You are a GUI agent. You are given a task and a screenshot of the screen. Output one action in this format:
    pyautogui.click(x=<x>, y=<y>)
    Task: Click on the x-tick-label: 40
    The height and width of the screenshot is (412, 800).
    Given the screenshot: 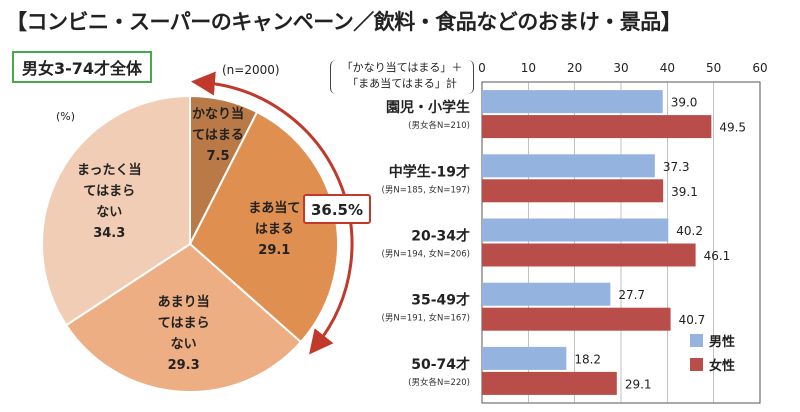 What is the action you would take?
    pyautogui.click(x=667, y=68)
    